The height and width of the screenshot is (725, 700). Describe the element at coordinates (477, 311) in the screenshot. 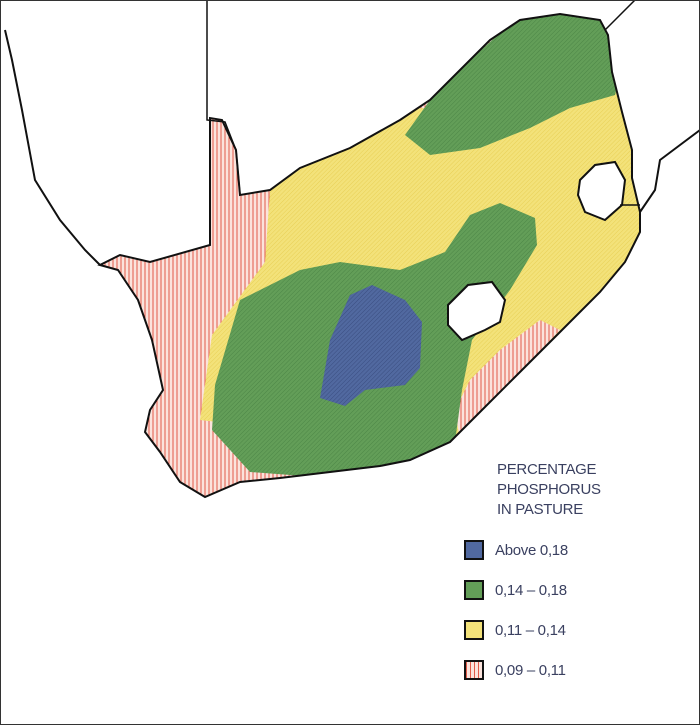

I see `lesotho-outline` at that location.